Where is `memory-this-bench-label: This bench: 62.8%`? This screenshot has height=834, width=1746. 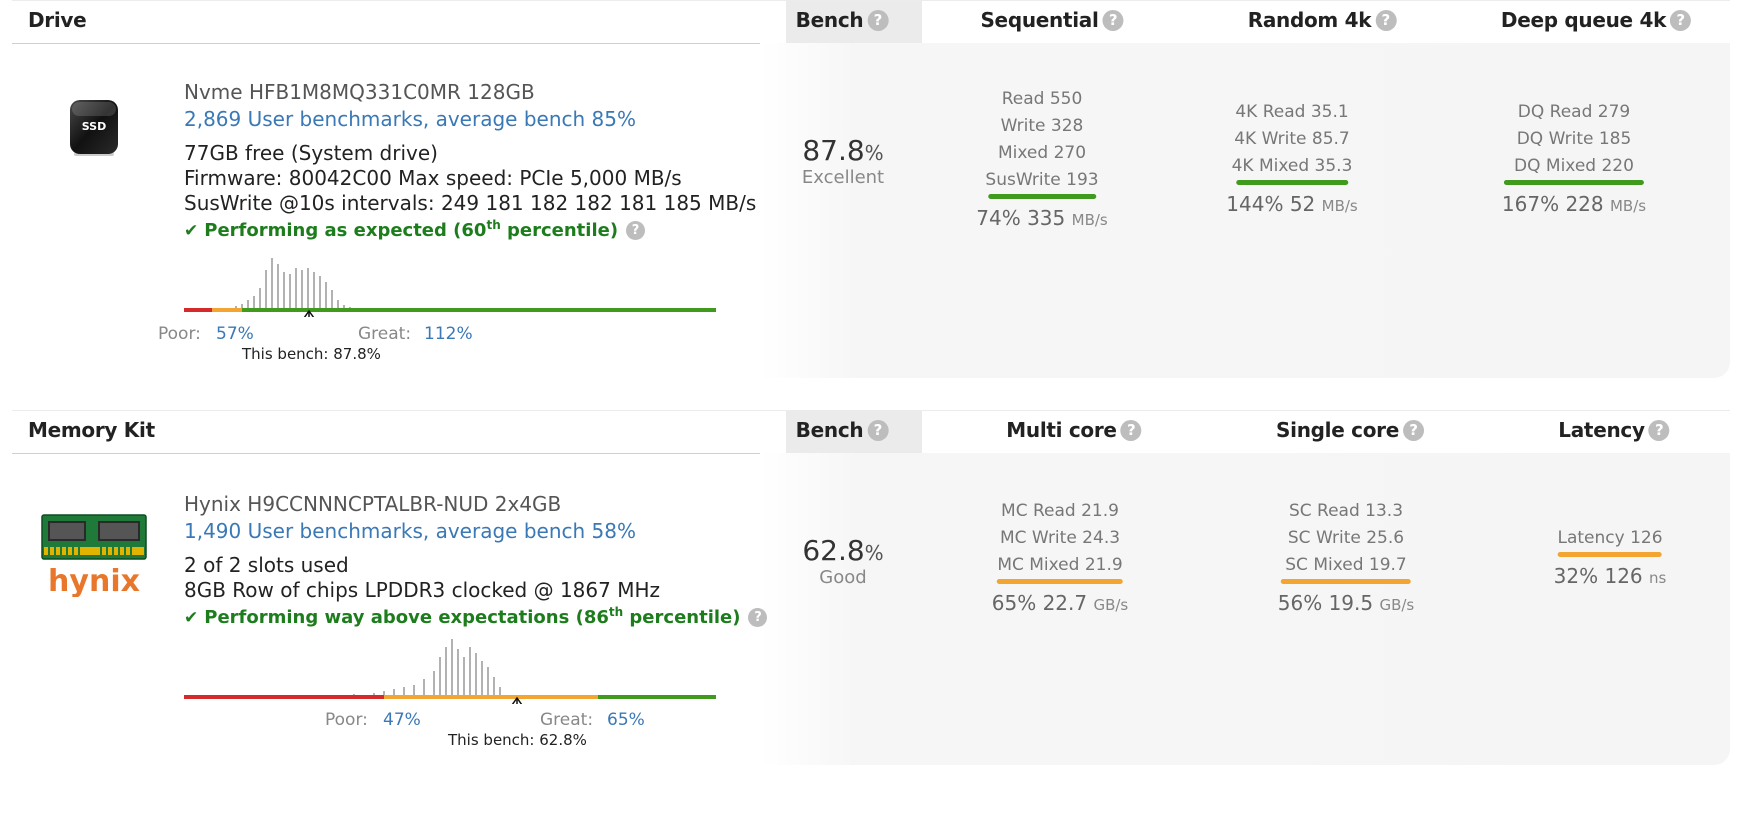 memory-this-bench-label: This bench: 62.8% is located at coordinates (517, 740).